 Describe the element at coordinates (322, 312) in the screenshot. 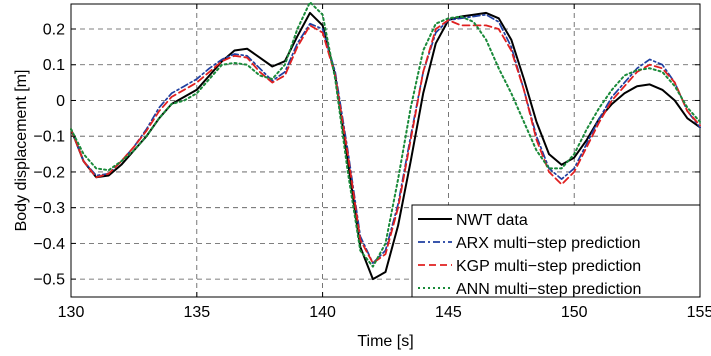

I see `x-tick-label: 140` at that location.